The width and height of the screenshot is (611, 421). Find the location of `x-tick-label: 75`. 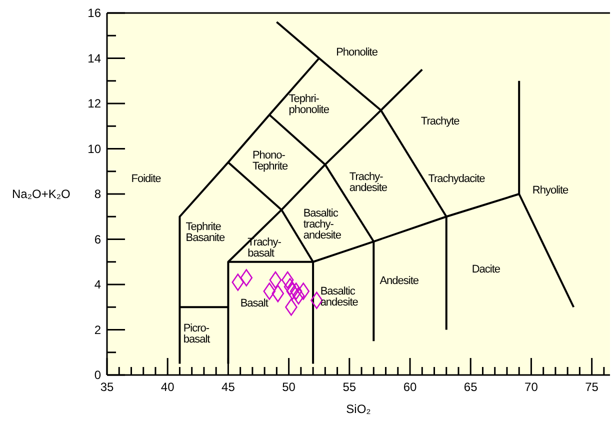

x-tick-label: 75 is located at coordinates (592, 387).